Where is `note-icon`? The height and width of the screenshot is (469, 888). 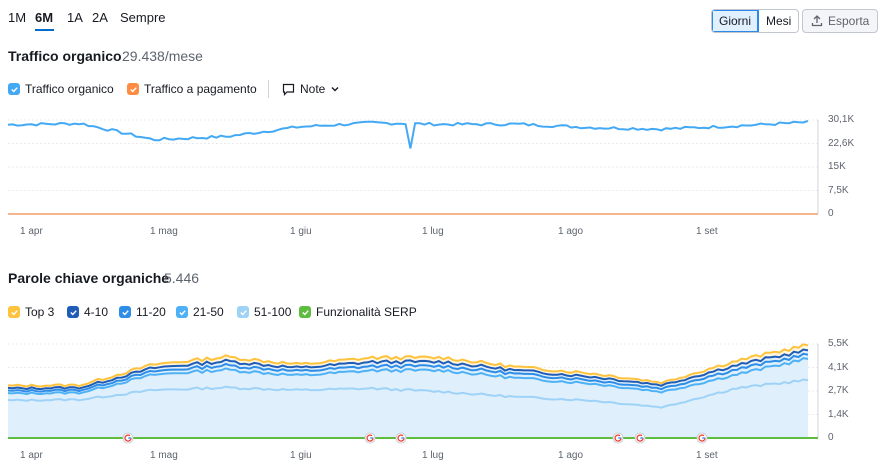
note-icon is located at coordinates (288, 89).